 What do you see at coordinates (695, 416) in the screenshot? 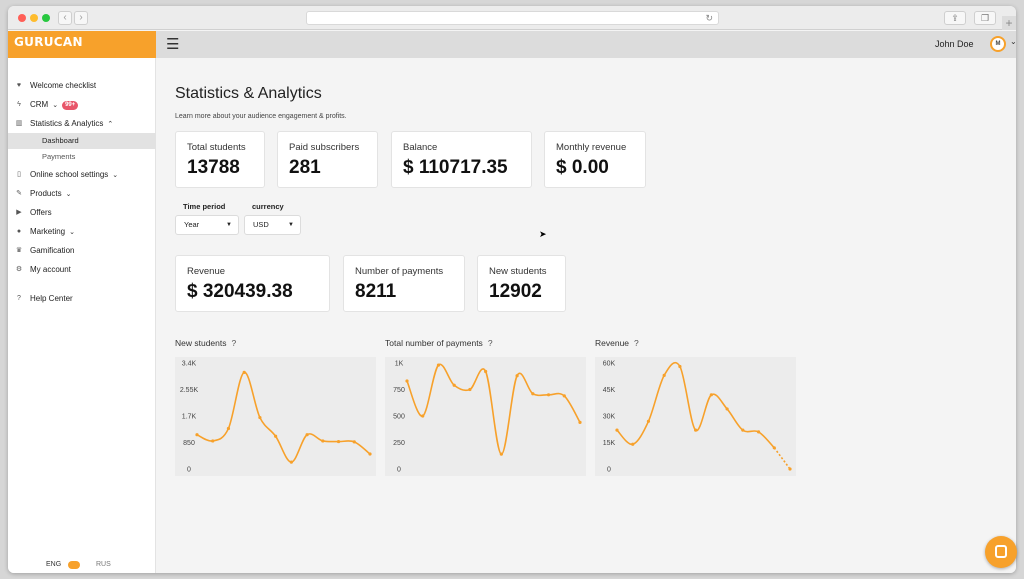
I see `revenue-chart: 60K 45K 30K 15K 0` at bounding box center [695, 416].